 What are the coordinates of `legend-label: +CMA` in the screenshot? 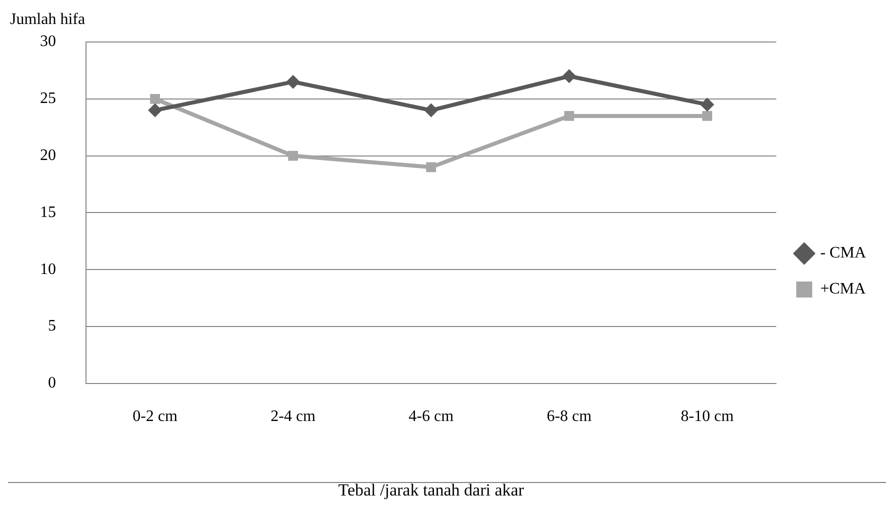 It's located at (843, 289).